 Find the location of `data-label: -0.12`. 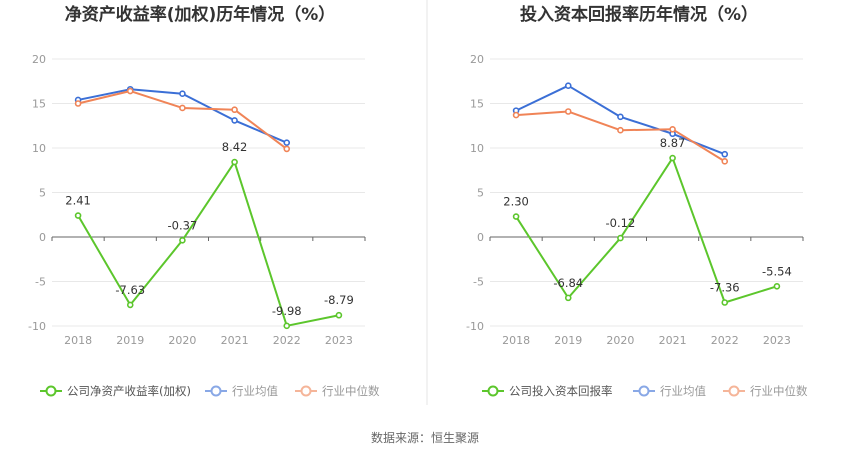

data-label: -0.12 is located at coordinates (621, 223).